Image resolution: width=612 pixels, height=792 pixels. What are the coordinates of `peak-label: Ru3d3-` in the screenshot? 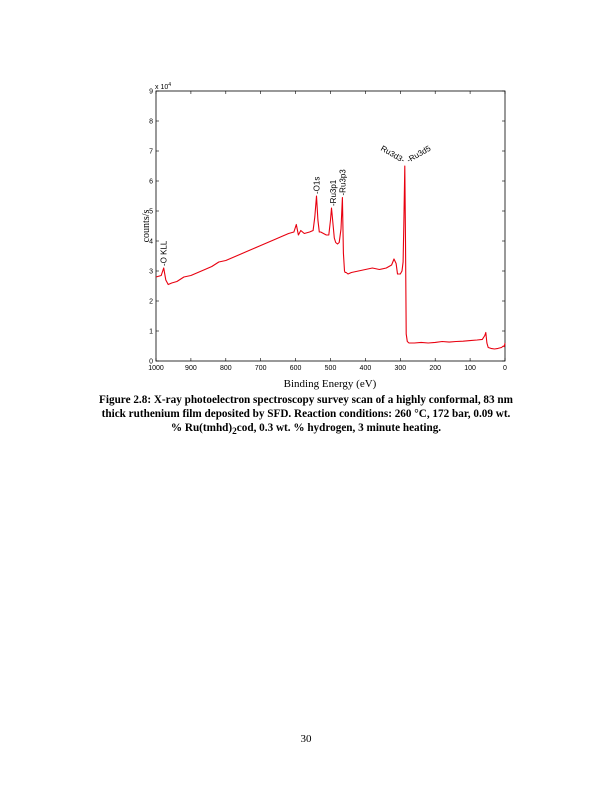 It's located at (393, 154).